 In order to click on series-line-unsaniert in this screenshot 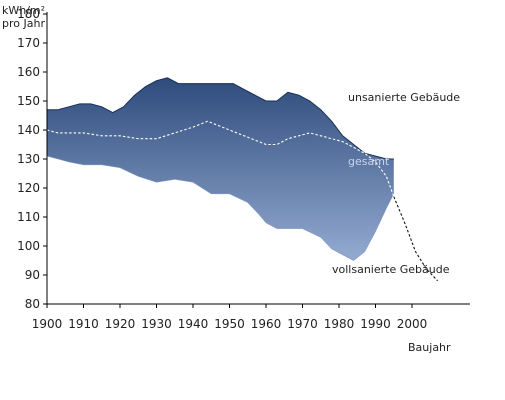, I will do `click(220, 118)`.